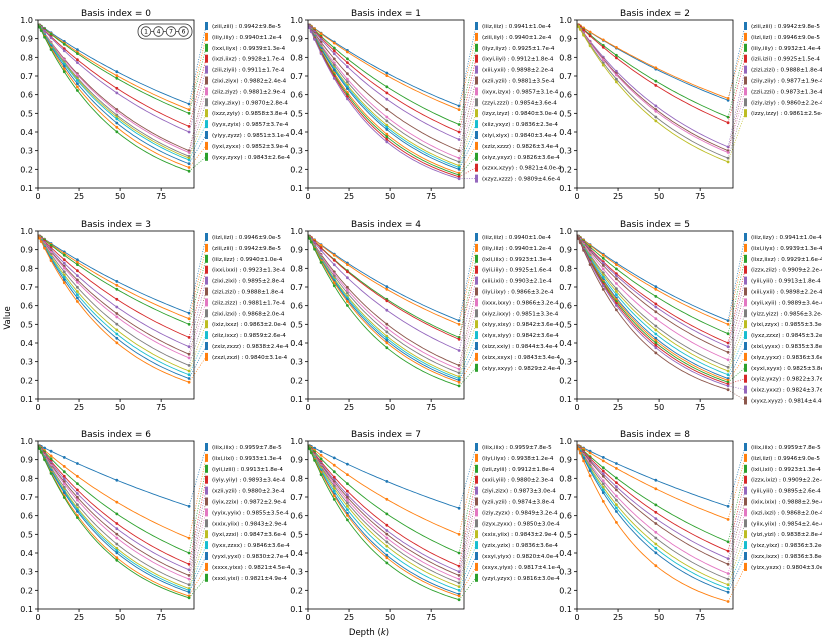  Describe the element at coordinates (349, 407) in the screenshot. I see `x-tick-label: 25` at that location.